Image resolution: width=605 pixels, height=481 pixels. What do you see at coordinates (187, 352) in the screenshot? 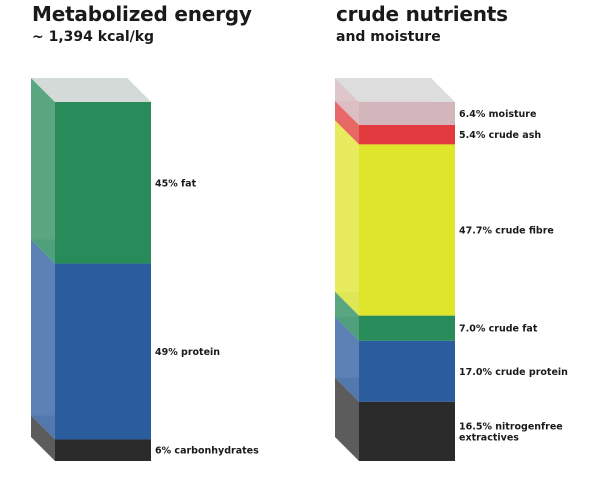
I see `energy-segment-49-protein-label: 49% protein` at bounding box center [187, 352].